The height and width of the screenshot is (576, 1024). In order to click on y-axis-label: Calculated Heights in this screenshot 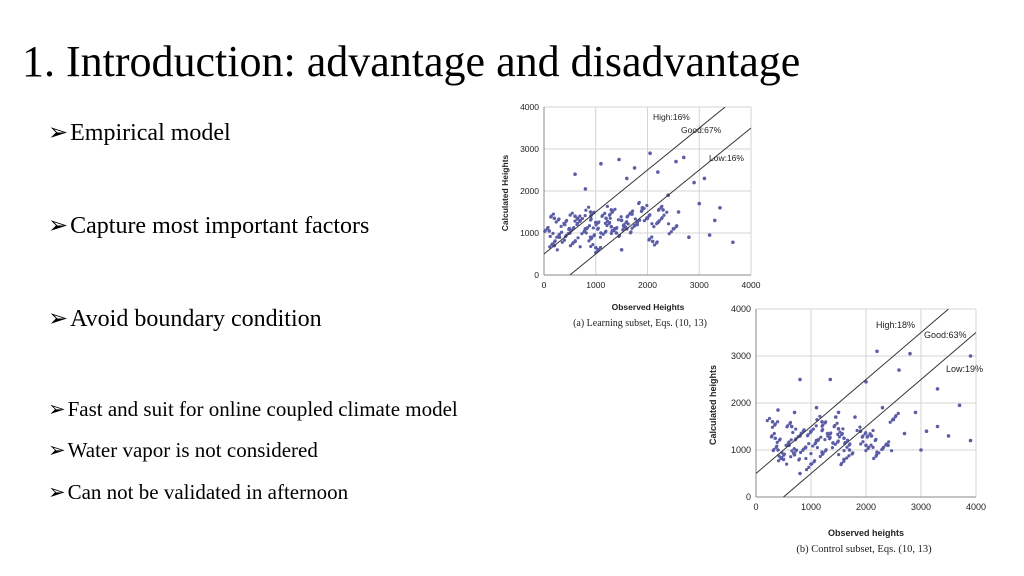, I will do `click(505, 192)`.